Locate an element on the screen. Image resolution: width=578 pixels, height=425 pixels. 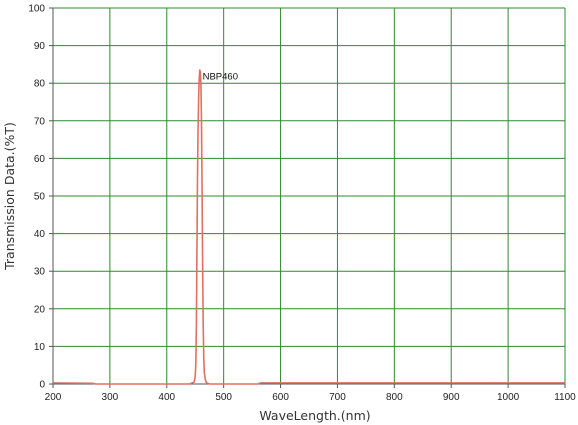
y-tick-label-3: 30 is located at coordinates (40, 272).